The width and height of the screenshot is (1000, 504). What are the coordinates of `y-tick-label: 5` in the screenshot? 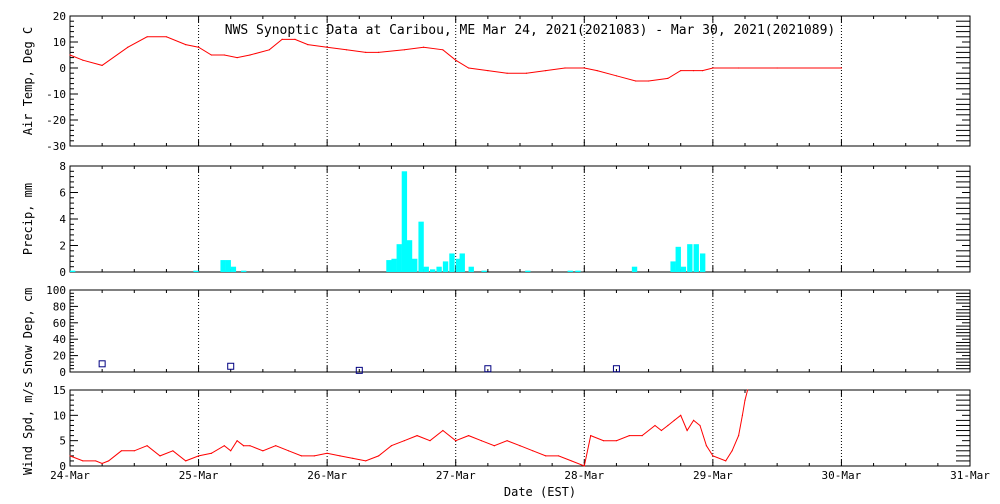 It's located at (62, 441).